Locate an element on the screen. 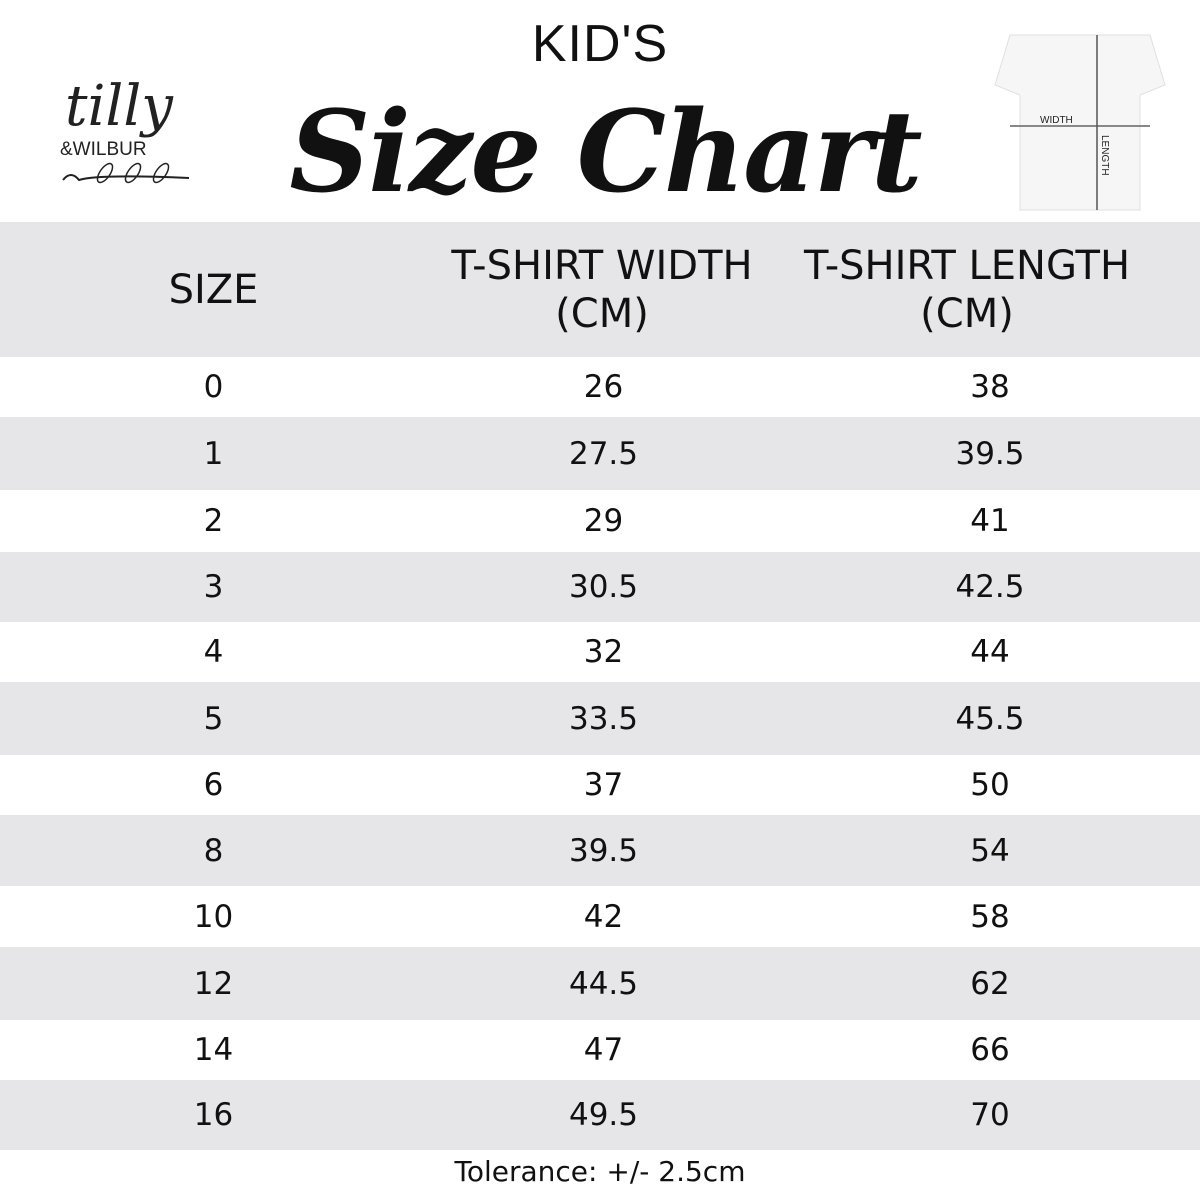 Image resolution: width=1200 pixels, height=1200 pixels. table-row: 5 33.5 45.5 is located at coordinates (600, 718).